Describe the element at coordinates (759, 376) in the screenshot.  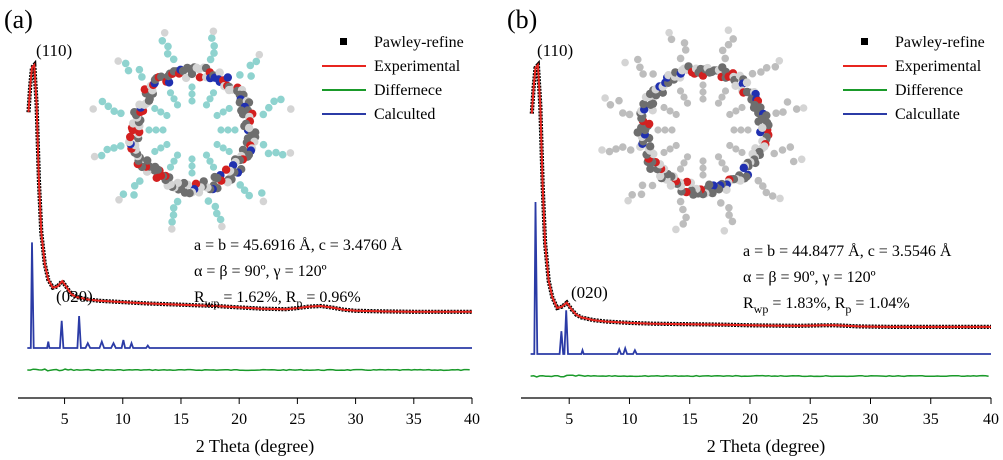
I see `difference-series` at that location.